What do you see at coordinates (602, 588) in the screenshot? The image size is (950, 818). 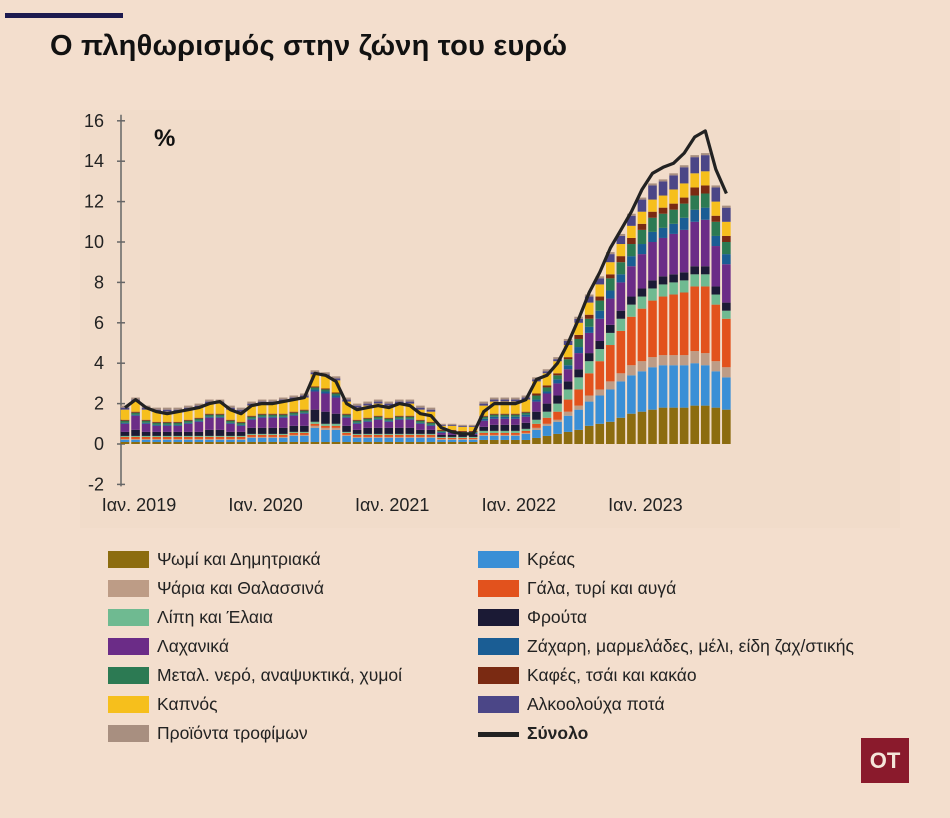 I see `legend-label: Γάλα, τυρί και αυγά` at bounding box center [602, 588].